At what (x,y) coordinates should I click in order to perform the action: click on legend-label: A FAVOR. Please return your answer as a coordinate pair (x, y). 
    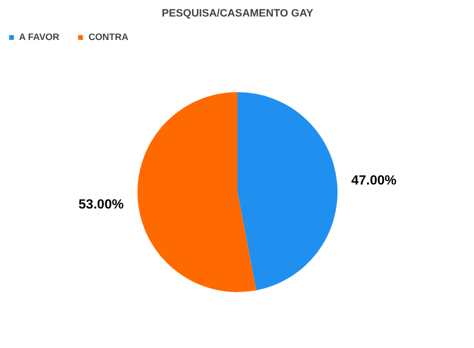
    Looking at the image, I should click on (39, 37).